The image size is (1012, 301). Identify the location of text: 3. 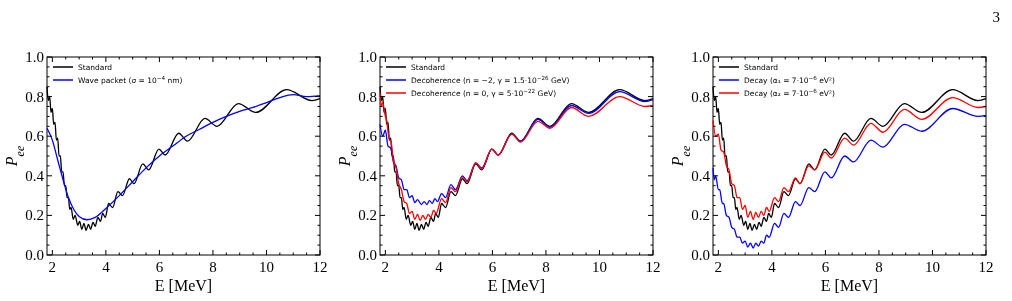
(996, 17).